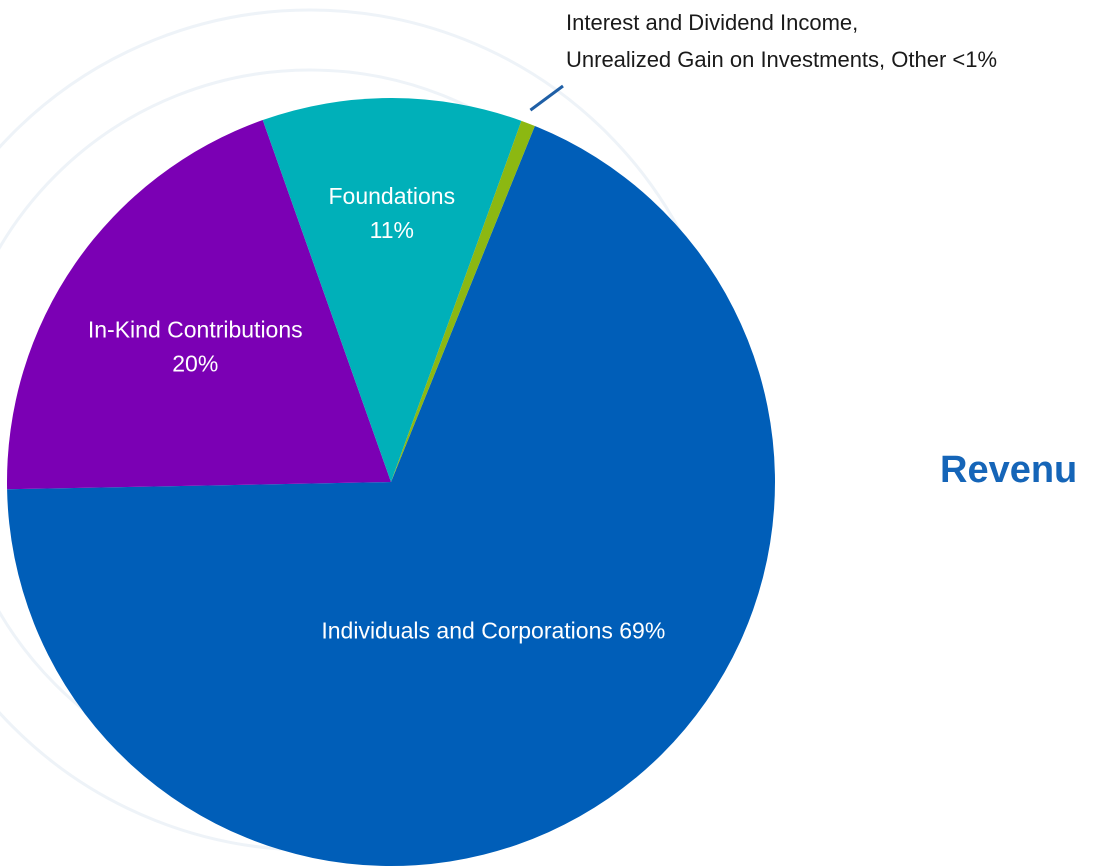 This screenshot has width=1112, height=867. Describe the element at coordinates (712, 22) in the screenshot. I see `outside-label-line: Interest and Dividend Income,` at that location.